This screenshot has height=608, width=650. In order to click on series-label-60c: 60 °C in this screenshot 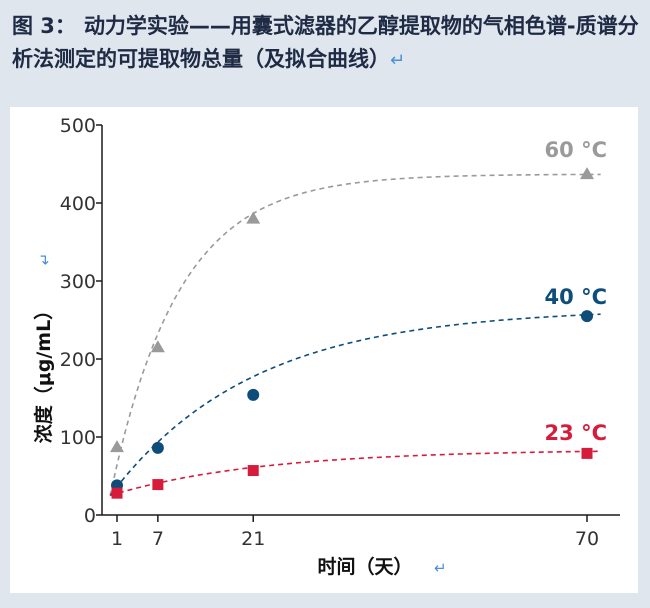, I will do `click(576, 150)`.